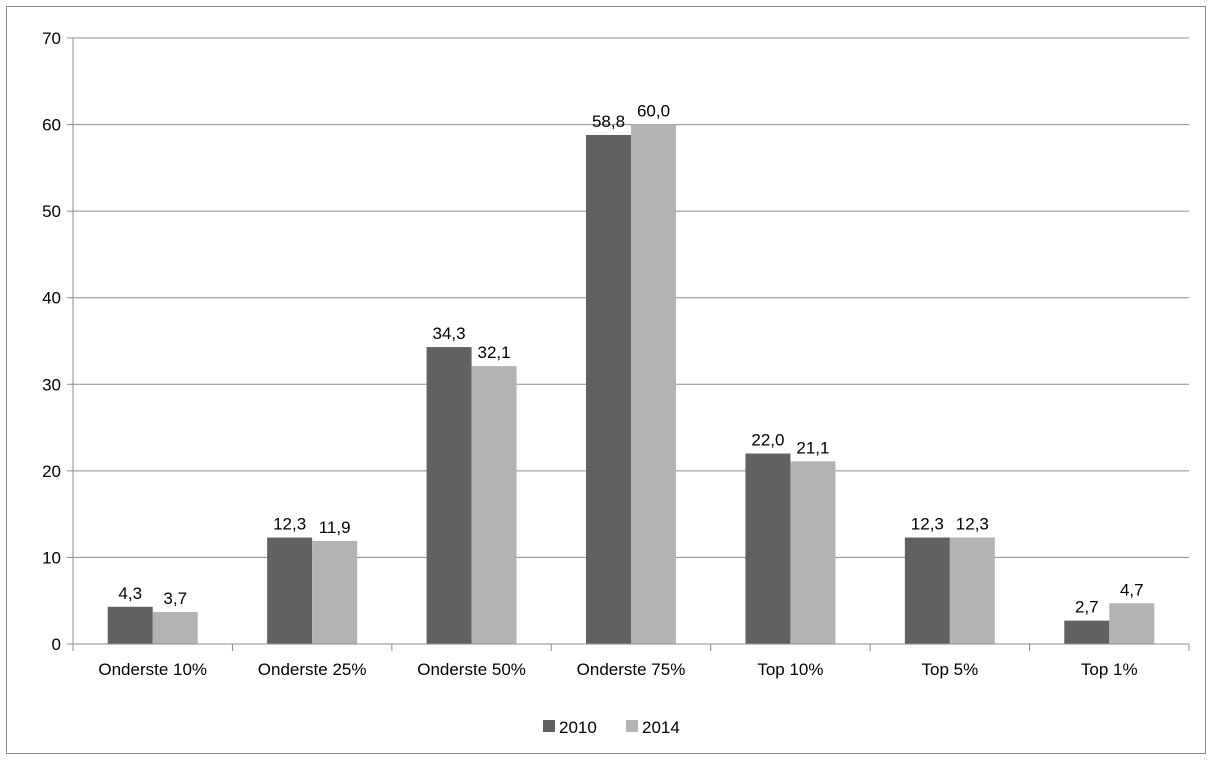 This screenshot has width=1214, height=760. I want to click on x-category-label: Top 10%, so click(790, 669).